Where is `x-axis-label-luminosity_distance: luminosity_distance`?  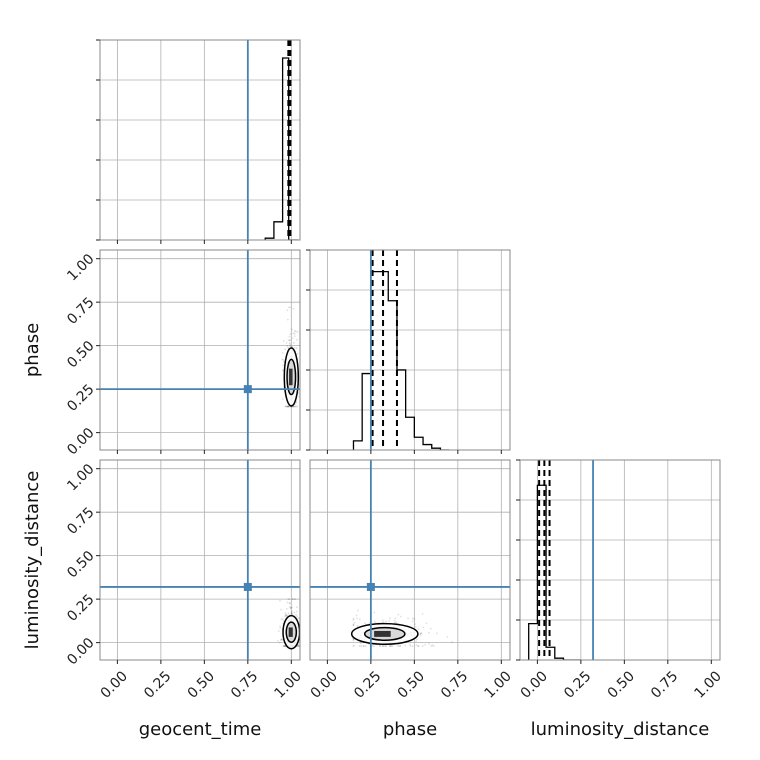
x-axis-label-luminosity_distance: luminosity_distance is located at coordinates (620, 729).